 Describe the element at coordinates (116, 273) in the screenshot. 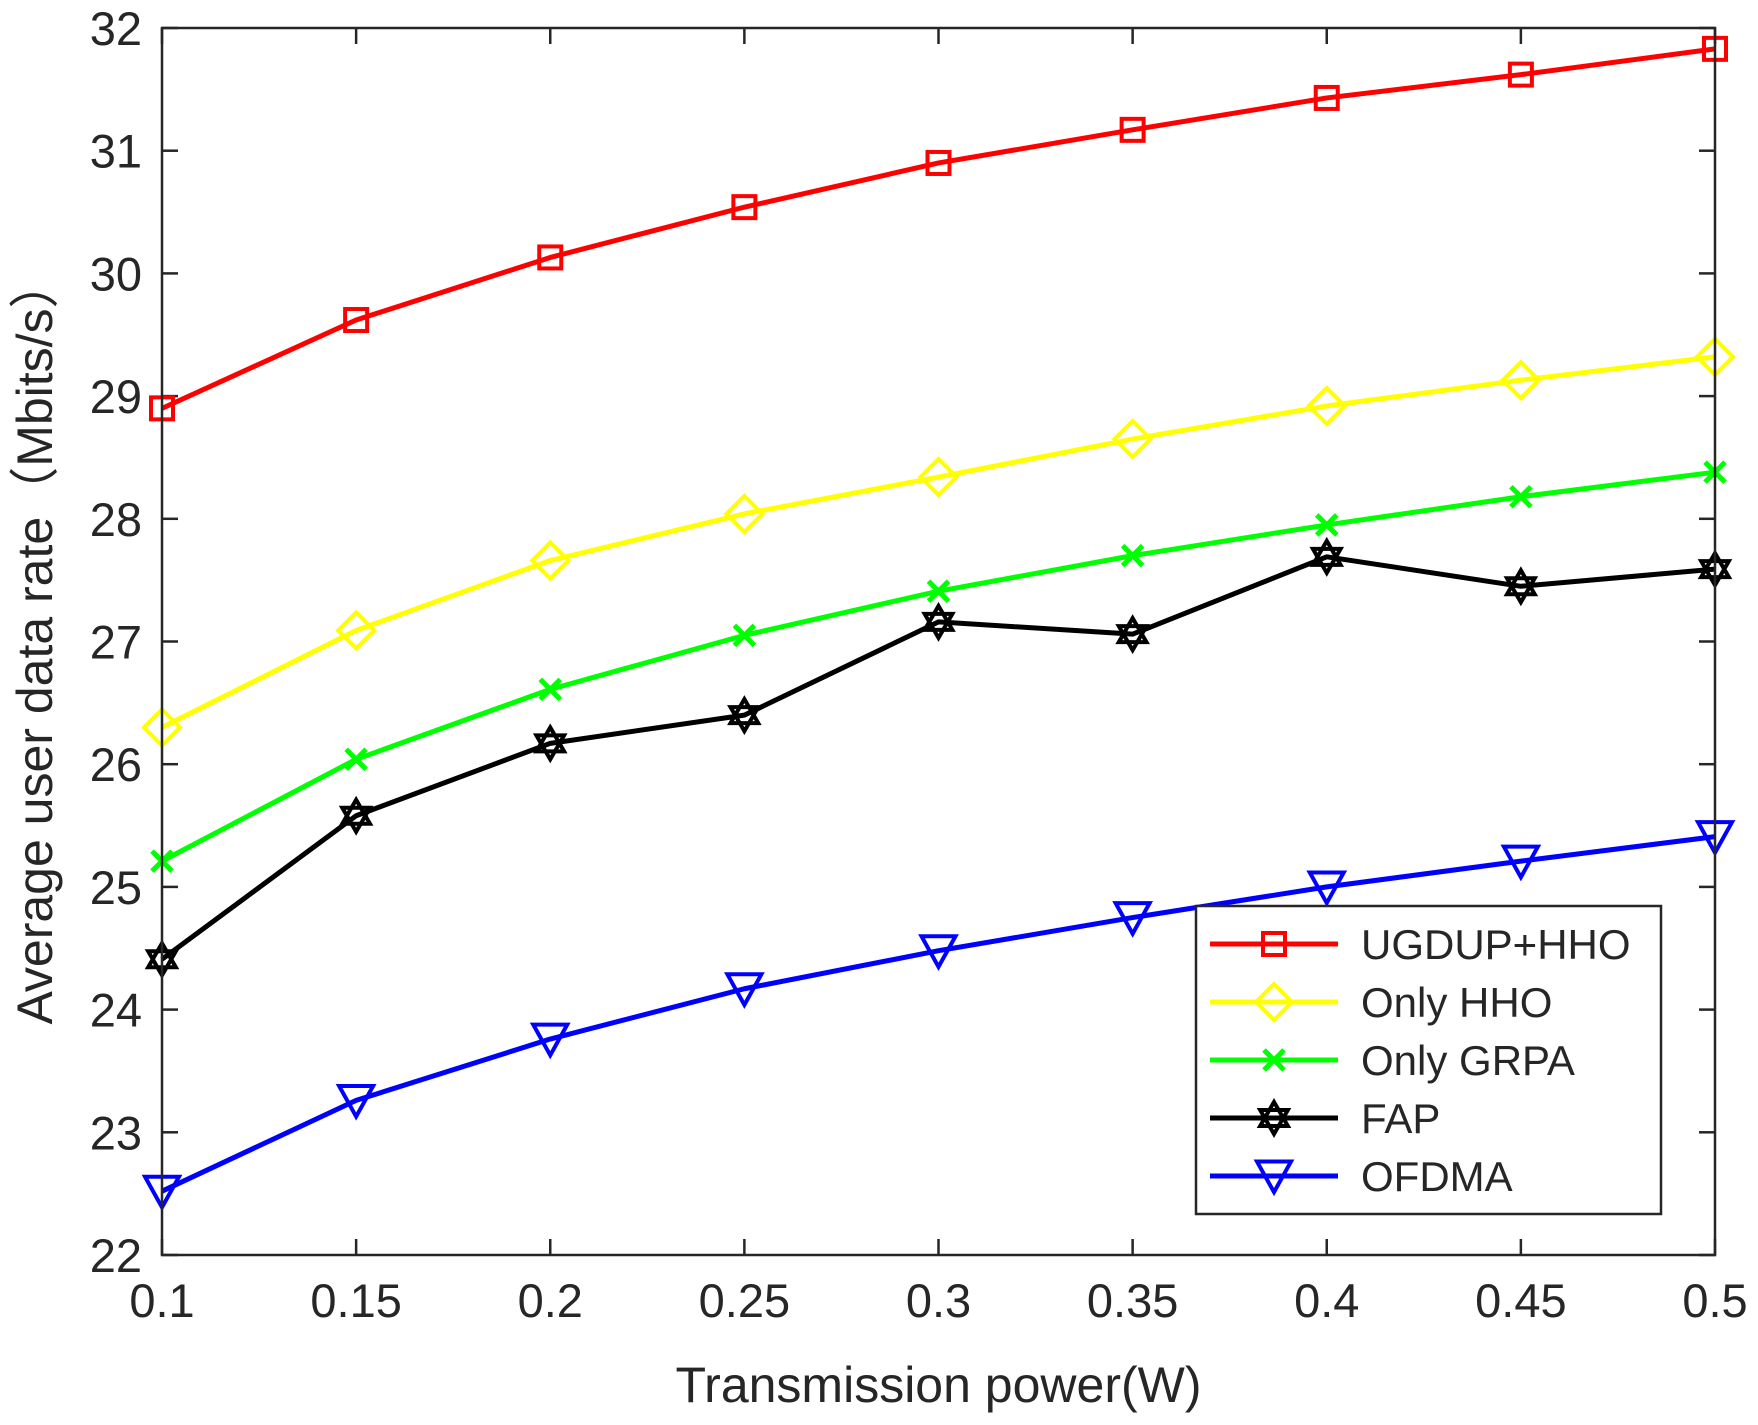

I see `y-tick-label: 30` at that location.